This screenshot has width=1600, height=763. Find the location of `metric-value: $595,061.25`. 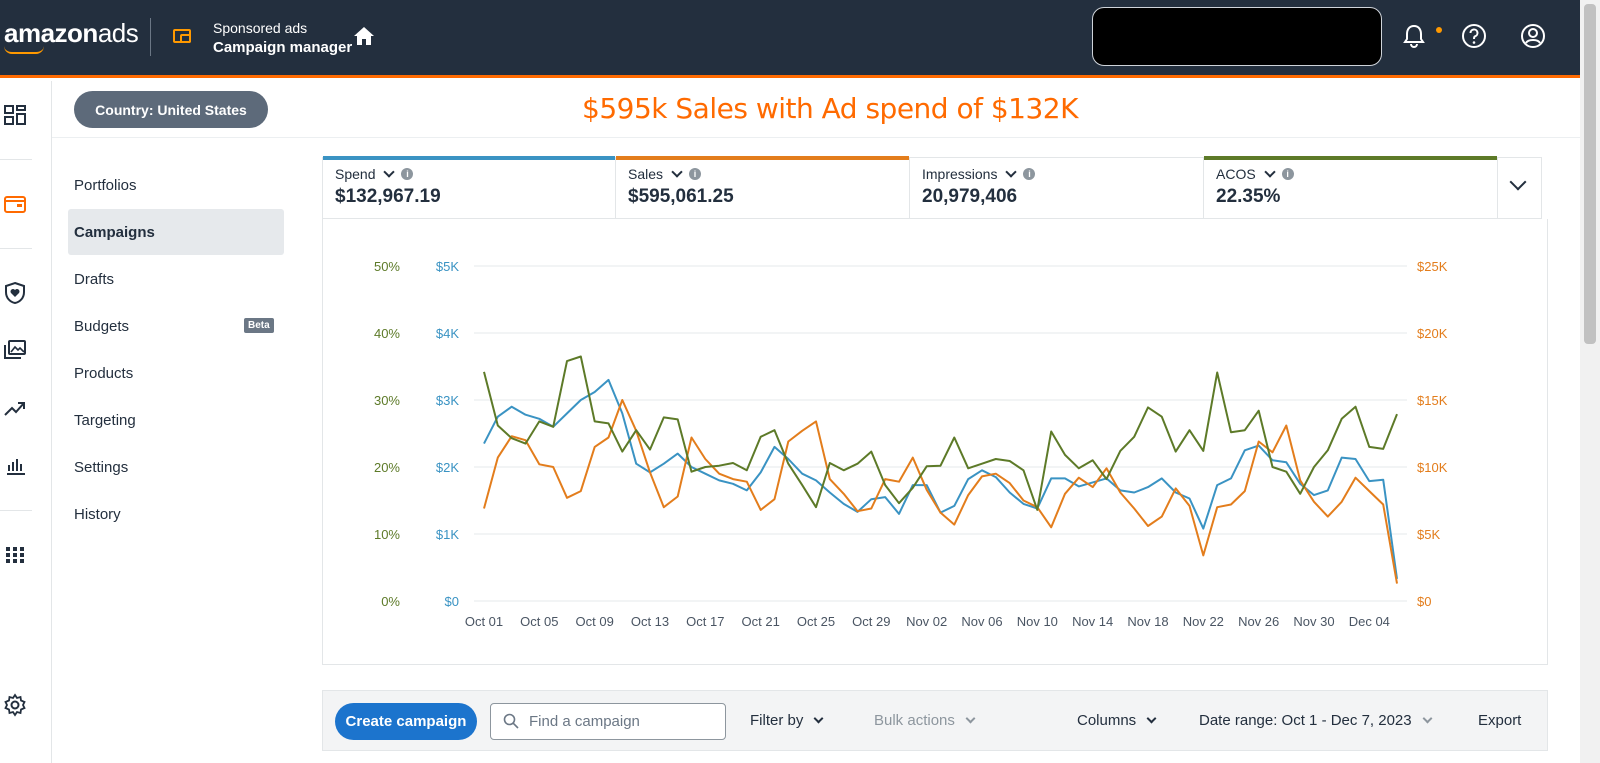

metric-value: $595,061.25 is located at coordinates (681, 196).